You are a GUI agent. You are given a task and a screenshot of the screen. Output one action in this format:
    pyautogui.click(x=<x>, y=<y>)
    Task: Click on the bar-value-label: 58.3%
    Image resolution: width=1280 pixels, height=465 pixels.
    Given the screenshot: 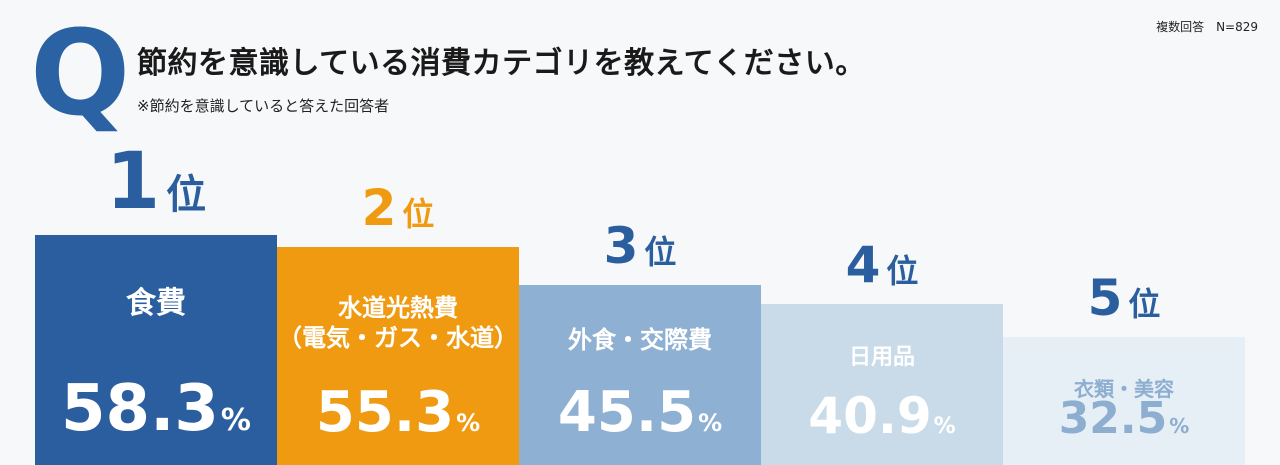 What is the action you would take?
    pyautogui.click(x=156, y=409)
    